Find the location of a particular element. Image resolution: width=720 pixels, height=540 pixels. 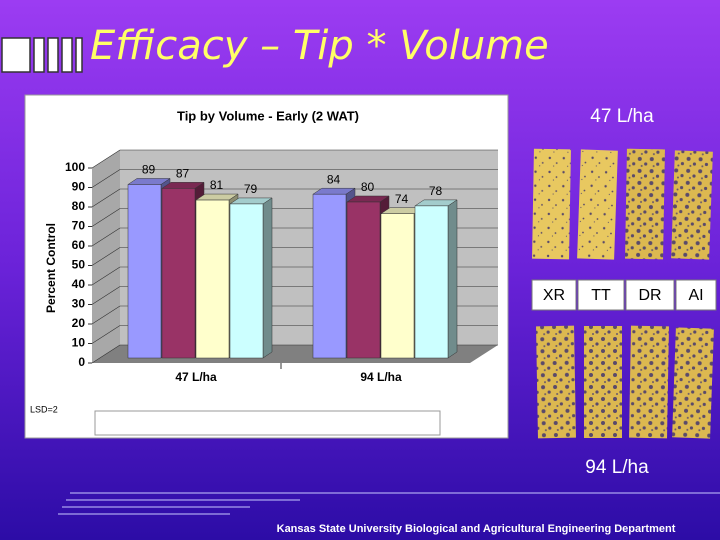

bottom-label: 94 L/ha is located at coordinates (617, 467).